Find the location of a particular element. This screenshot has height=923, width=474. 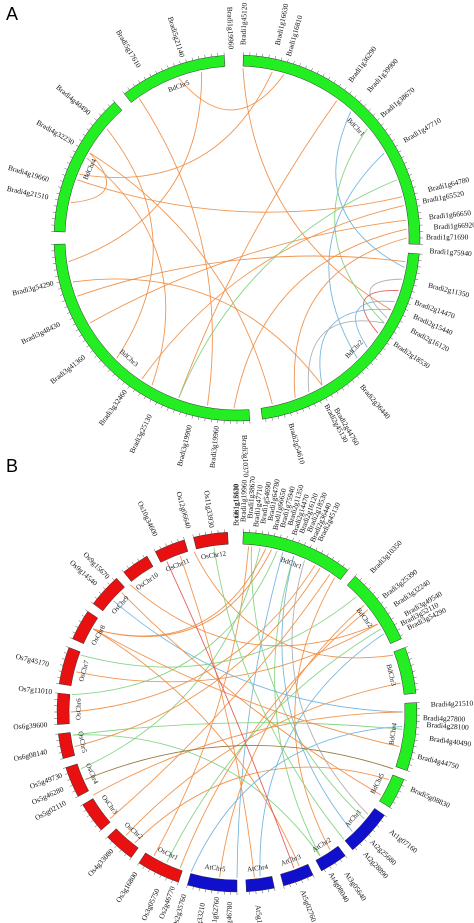

gene-label: Bradi4g21510 is located at coordinates (452, 703).